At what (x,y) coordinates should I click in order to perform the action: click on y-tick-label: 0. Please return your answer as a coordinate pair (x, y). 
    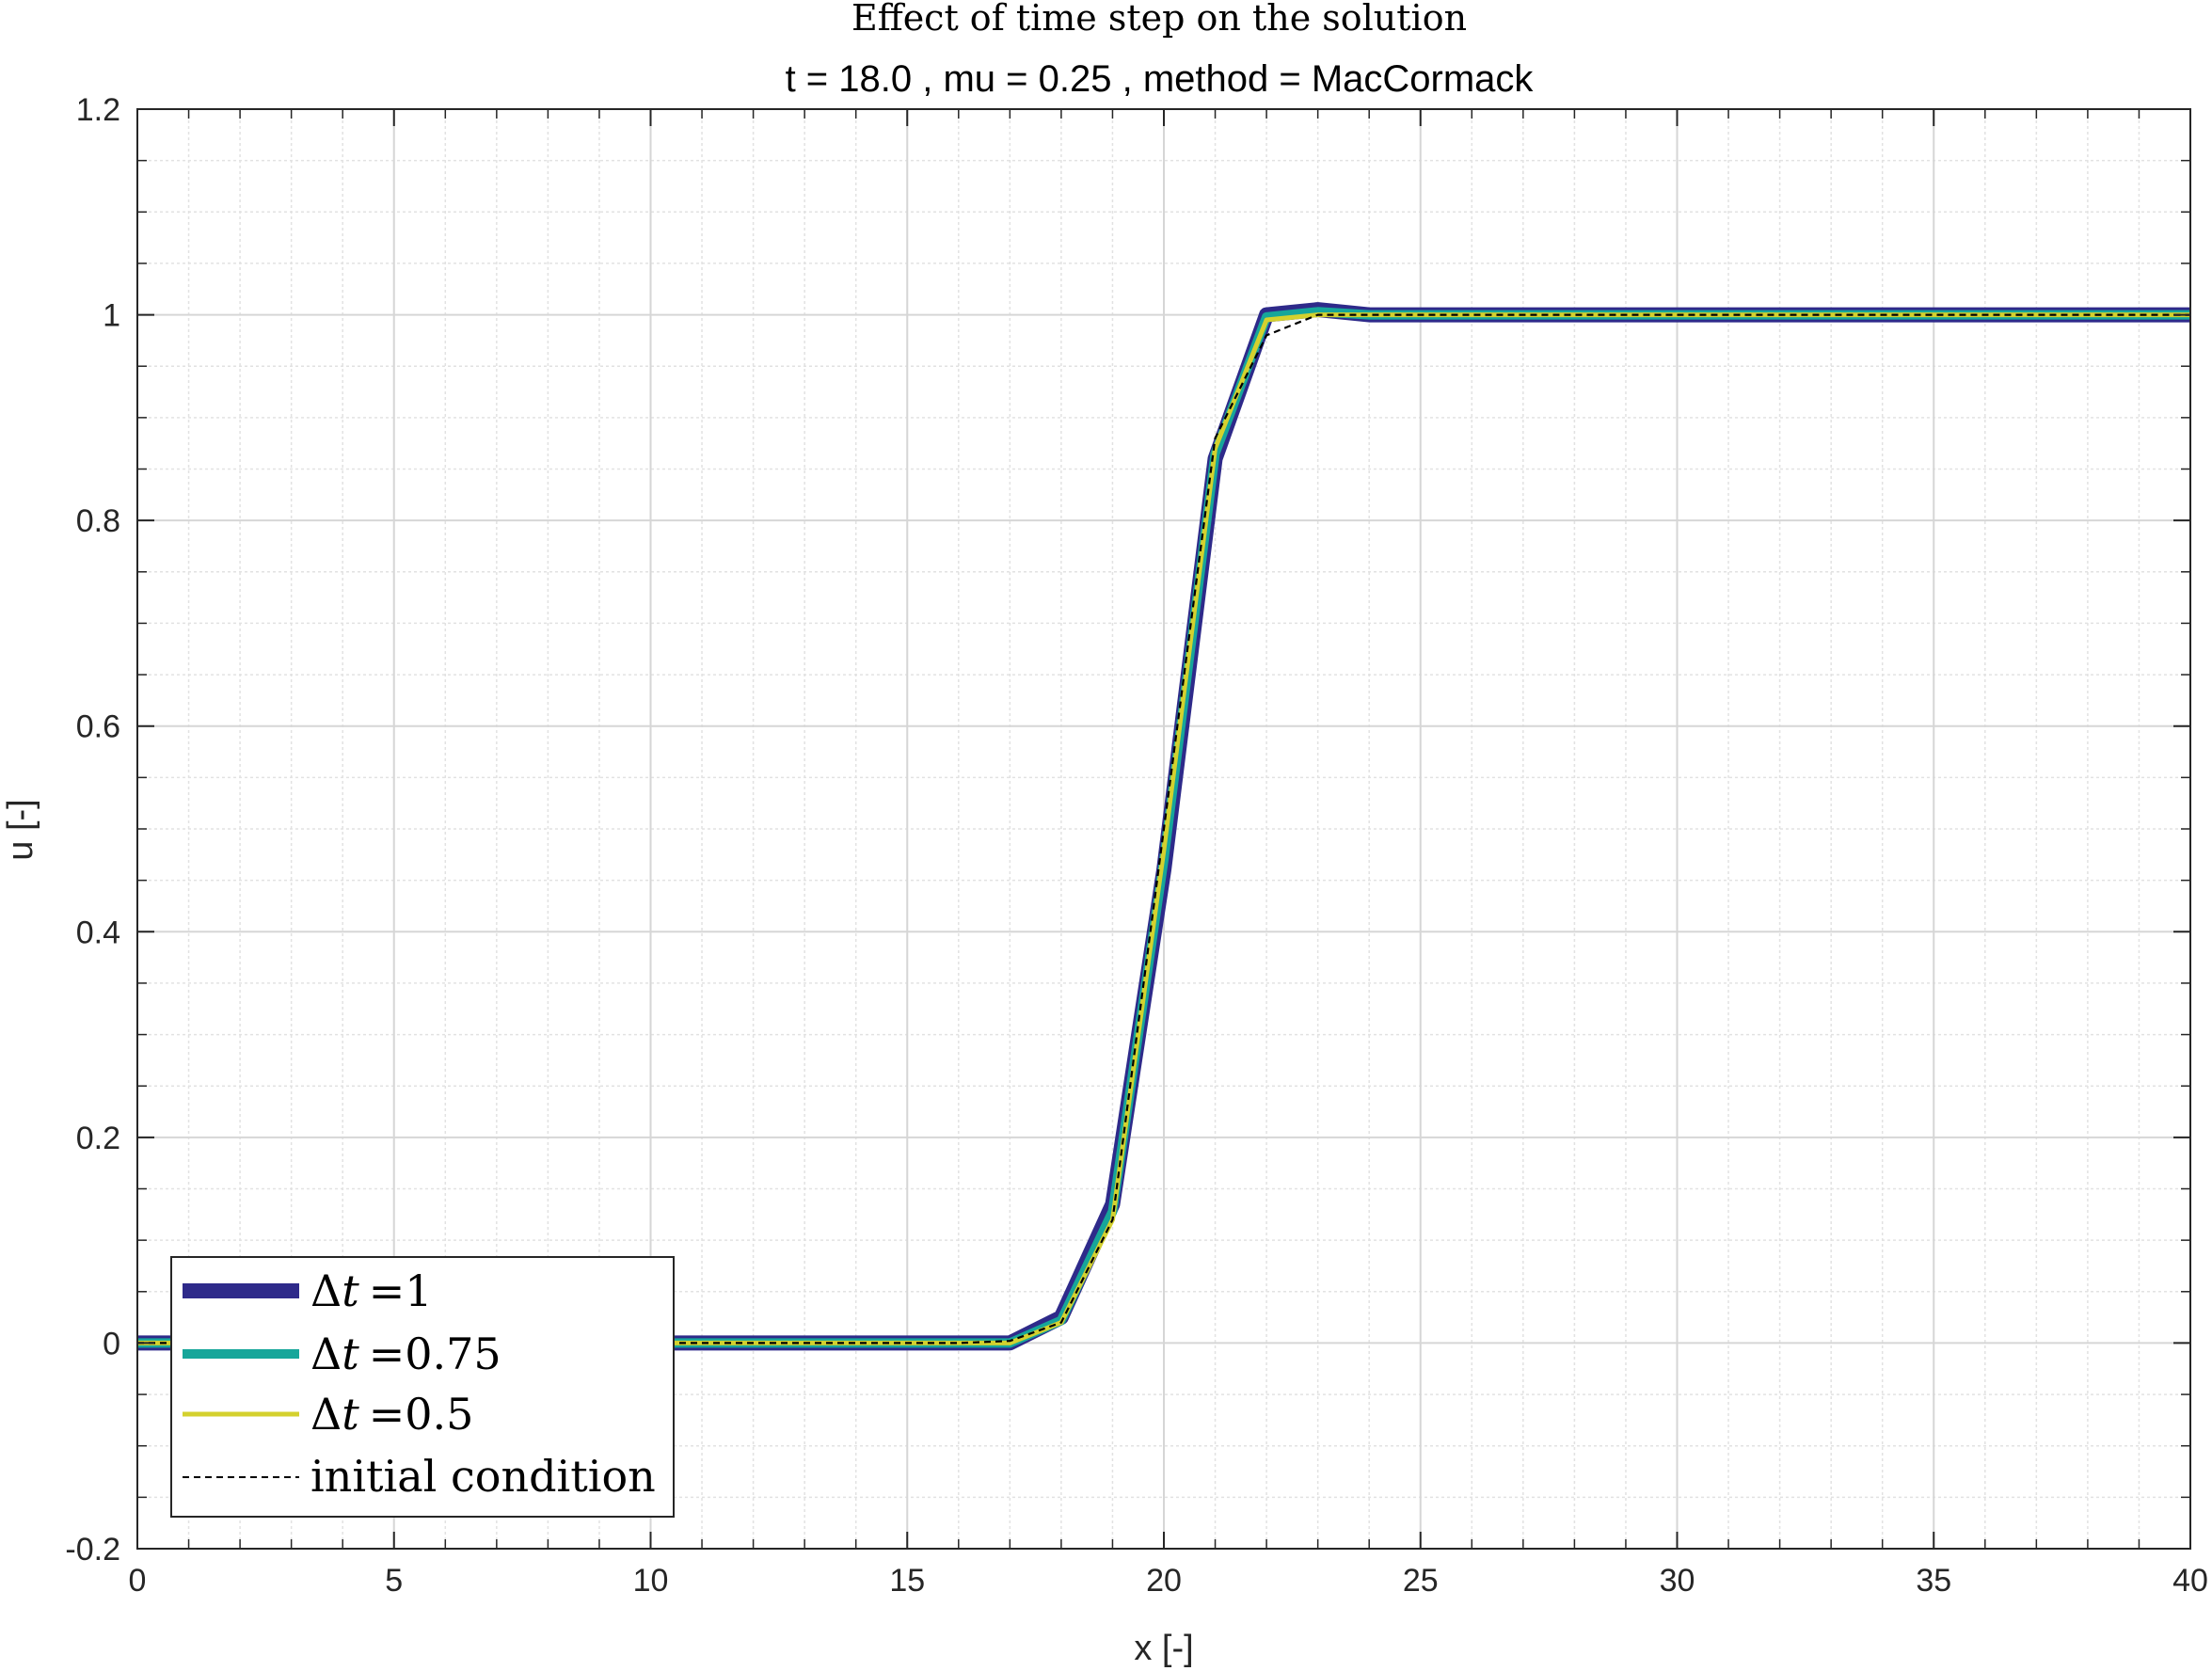
    Looking at the image, I should click on (111, 1343).